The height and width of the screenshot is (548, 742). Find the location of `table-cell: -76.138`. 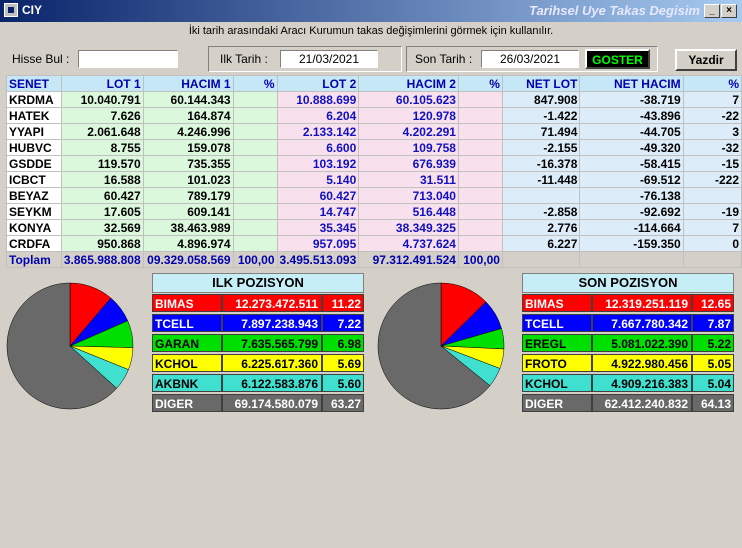

table-cell: -76.138 is located at coordinates (631, 195).